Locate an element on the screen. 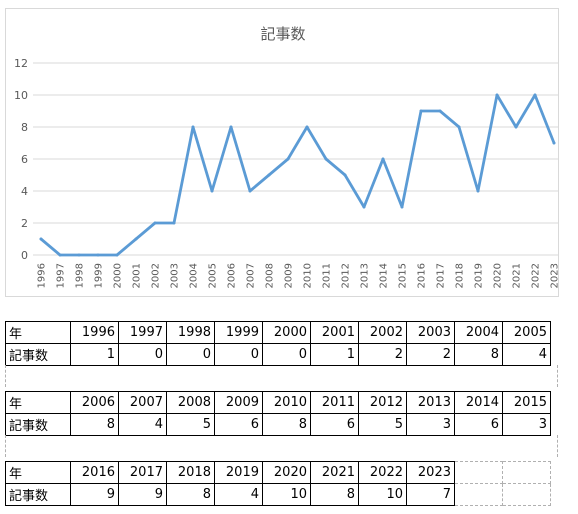 The height and width of the screenshot is (514, 578). x-tick-label: 2022 is located at coordinates (536, 275).